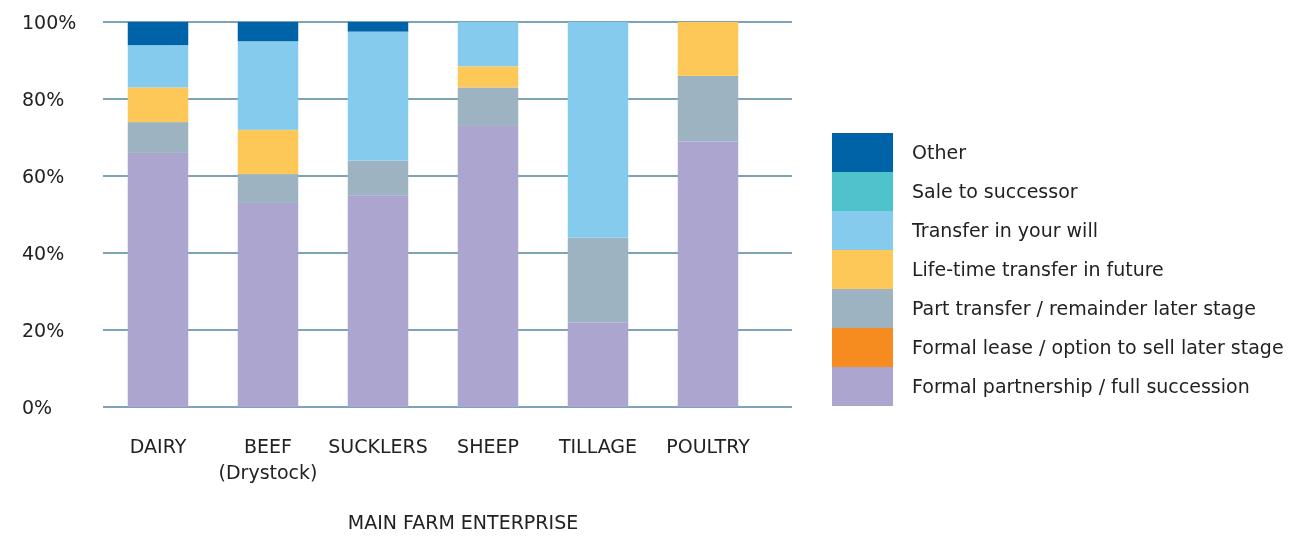 This screenshot has width=1293, height=538. I want to click on legend-label: Other, so click(939, 152).